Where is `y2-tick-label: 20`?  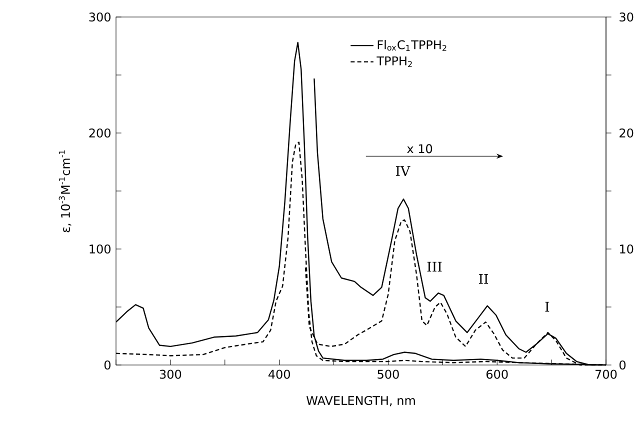
y2-tick-label: 20 is located at coordinates (627, 133).